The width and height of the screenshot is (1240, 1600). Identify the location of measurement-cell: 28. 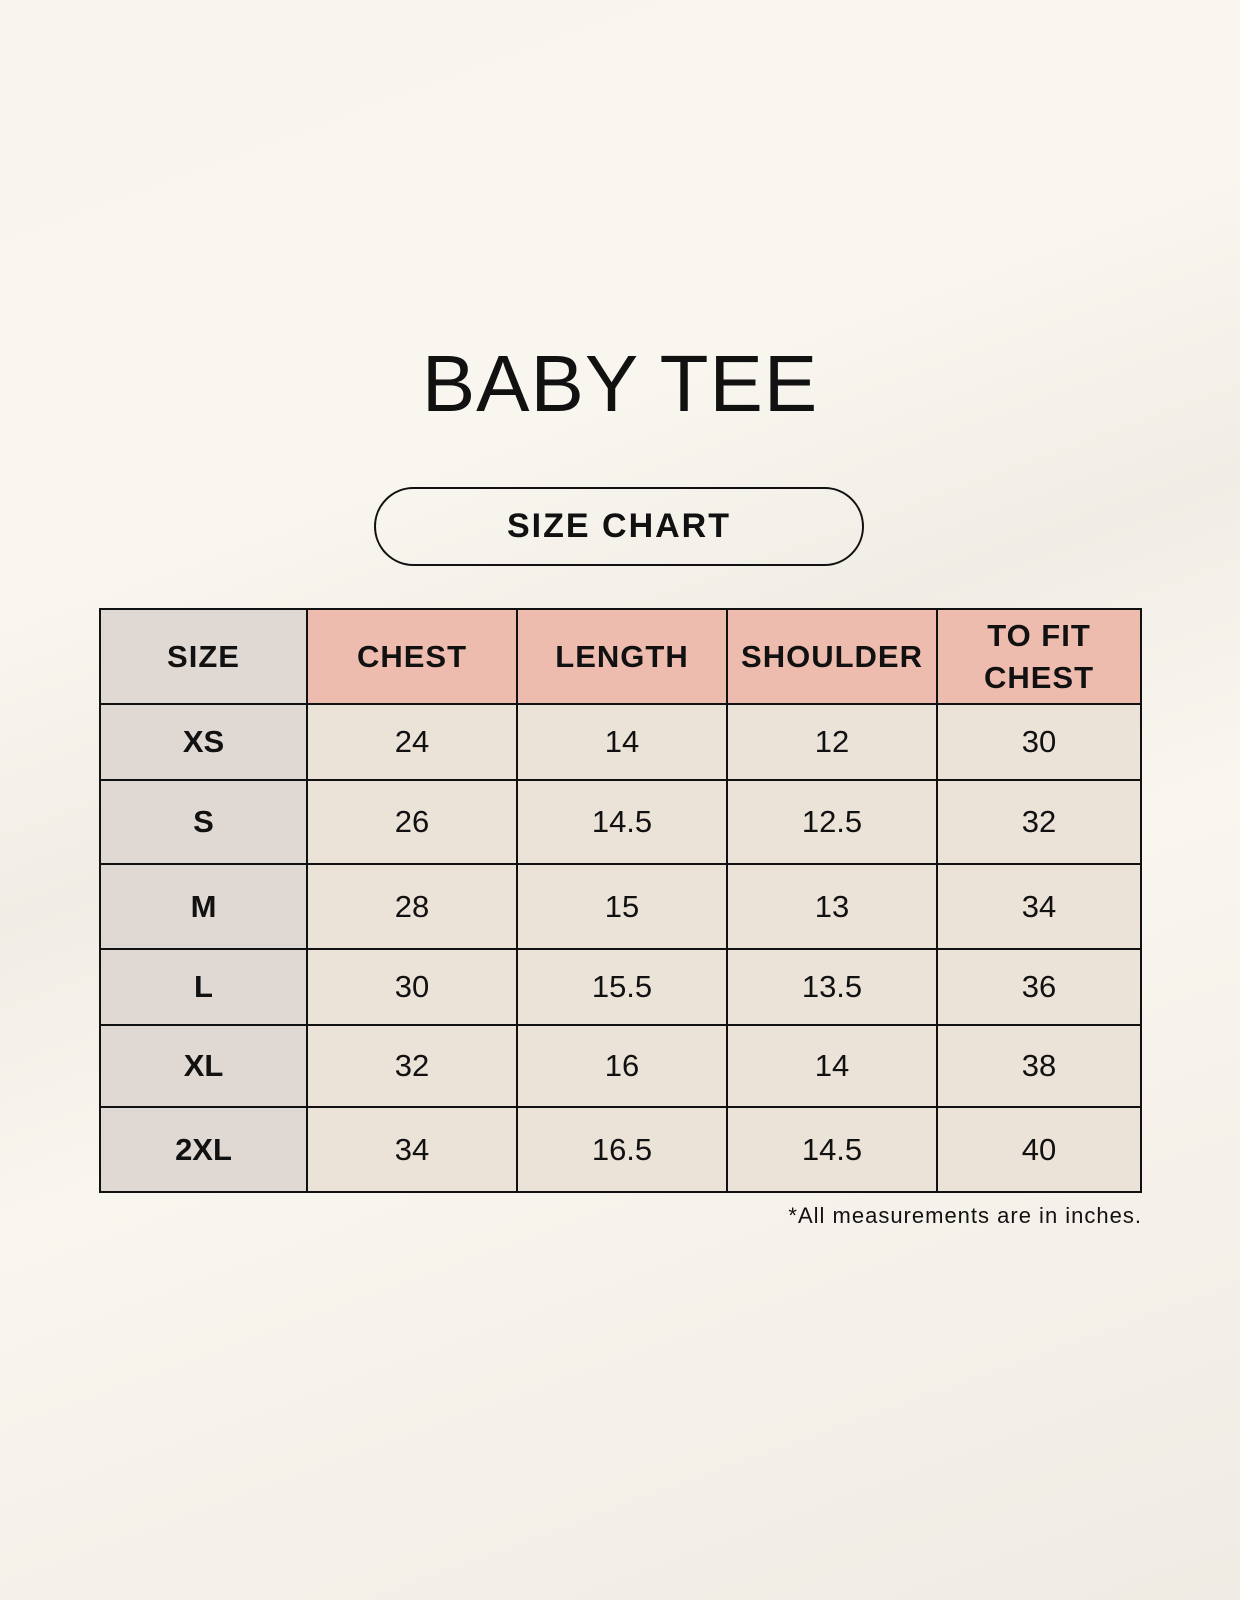
(412, 906).